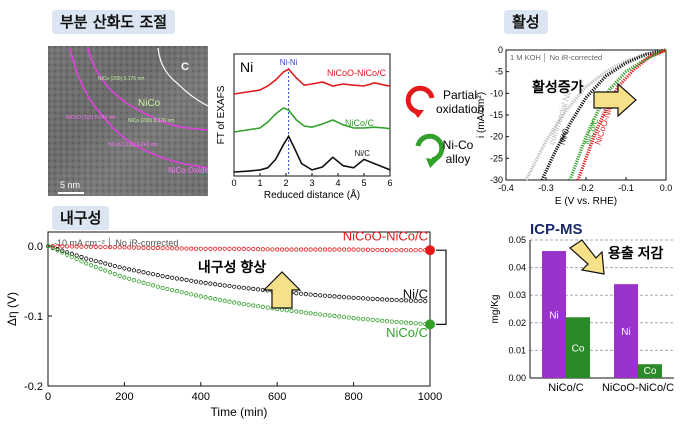 The width and height of the screenshot is (680, 426). I want to click on lsv-y-tick-label: -20, so click(496, 137).